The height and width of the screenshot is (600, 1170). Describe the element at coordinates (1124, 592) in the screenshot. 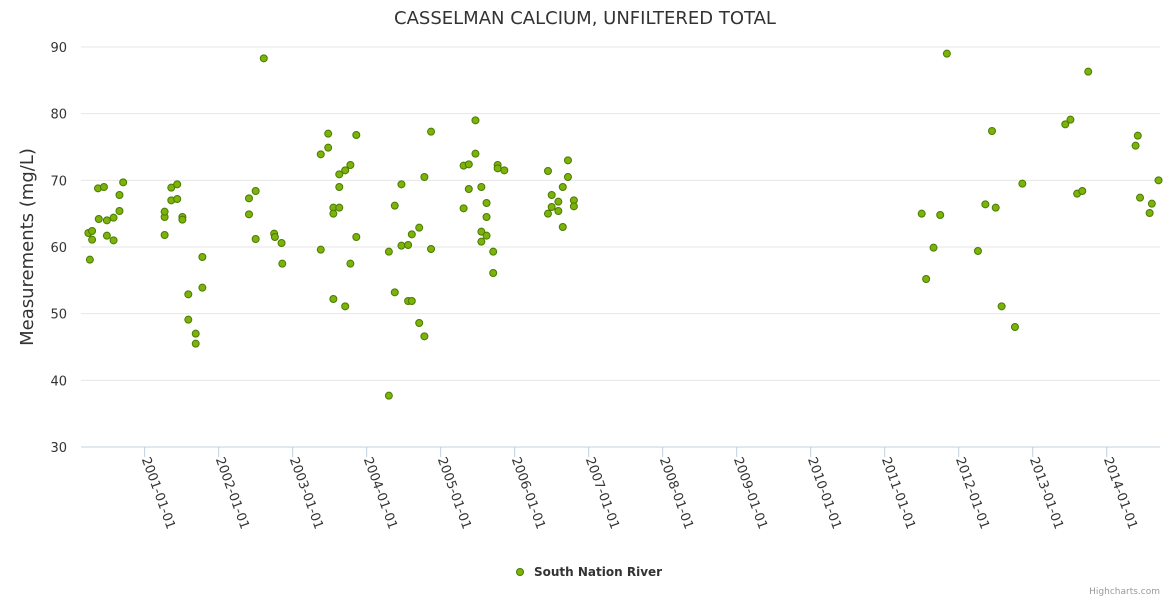

I see `credits-link: Highcharts.com` at that location.